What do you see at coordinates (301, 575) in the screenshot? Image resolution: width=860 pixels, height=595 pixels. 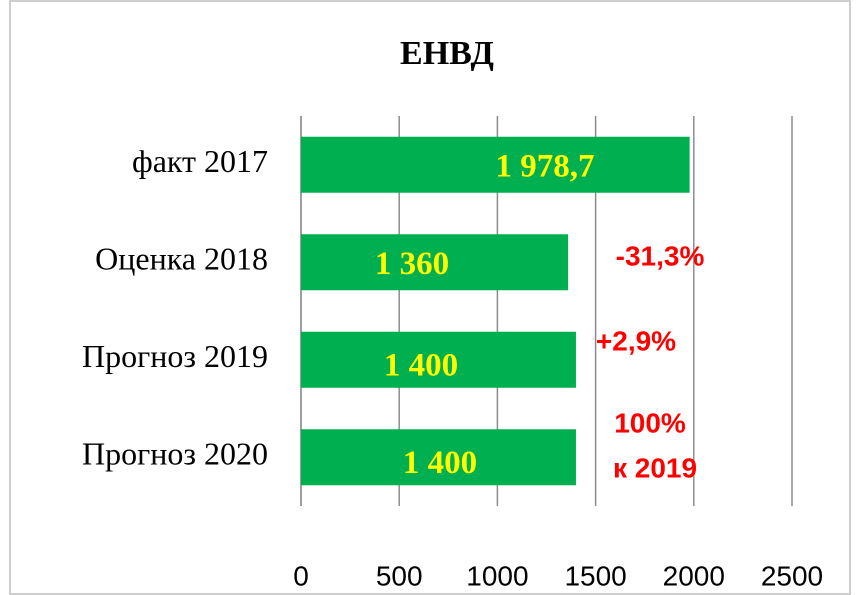 I see `x-tick-label: 0` at bounding box center [301, 575].